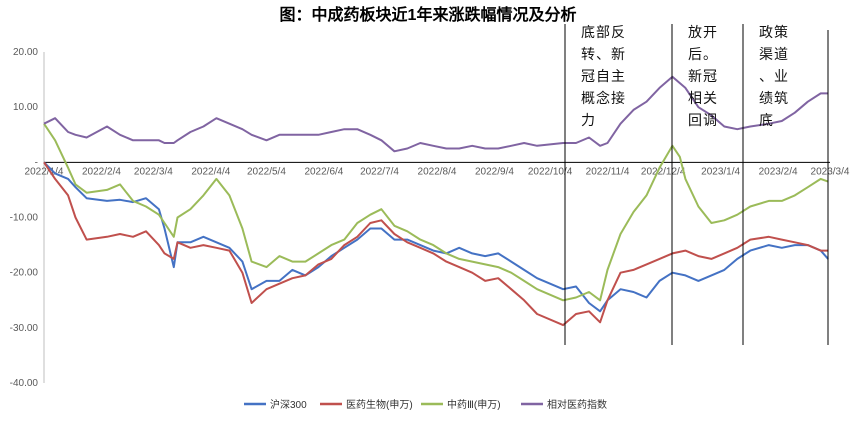 This screenshot has height=425, width=856. I want to click on annotation-text: 冠自主, so click(603, 77).